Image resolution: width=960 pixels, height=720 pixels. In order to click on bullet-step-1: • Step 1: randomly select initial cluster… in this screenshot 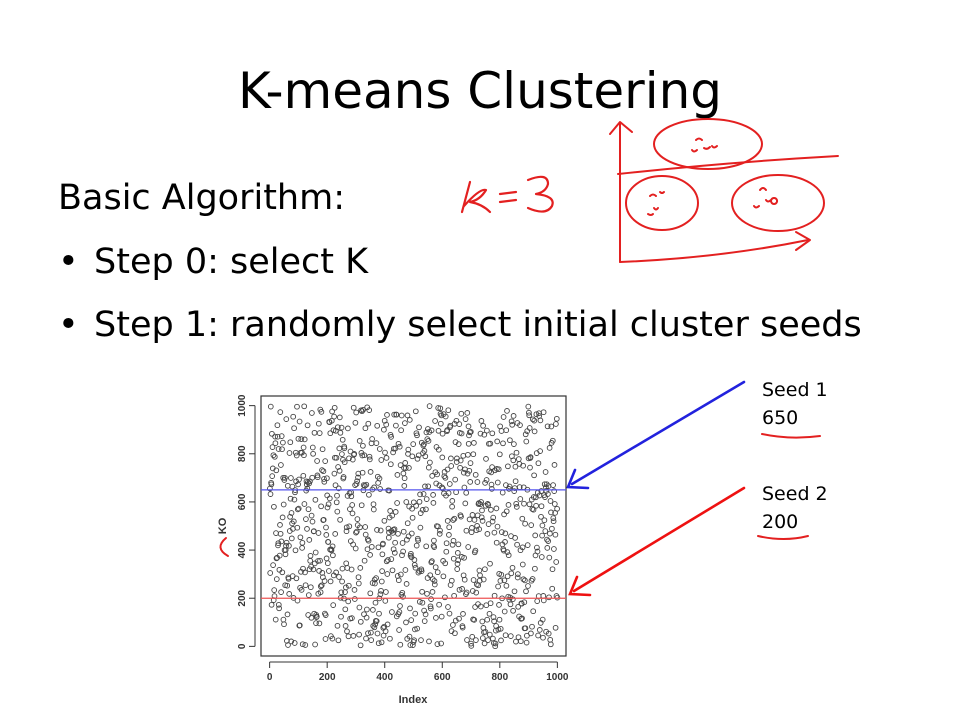, I will do `click(460, 325)`.